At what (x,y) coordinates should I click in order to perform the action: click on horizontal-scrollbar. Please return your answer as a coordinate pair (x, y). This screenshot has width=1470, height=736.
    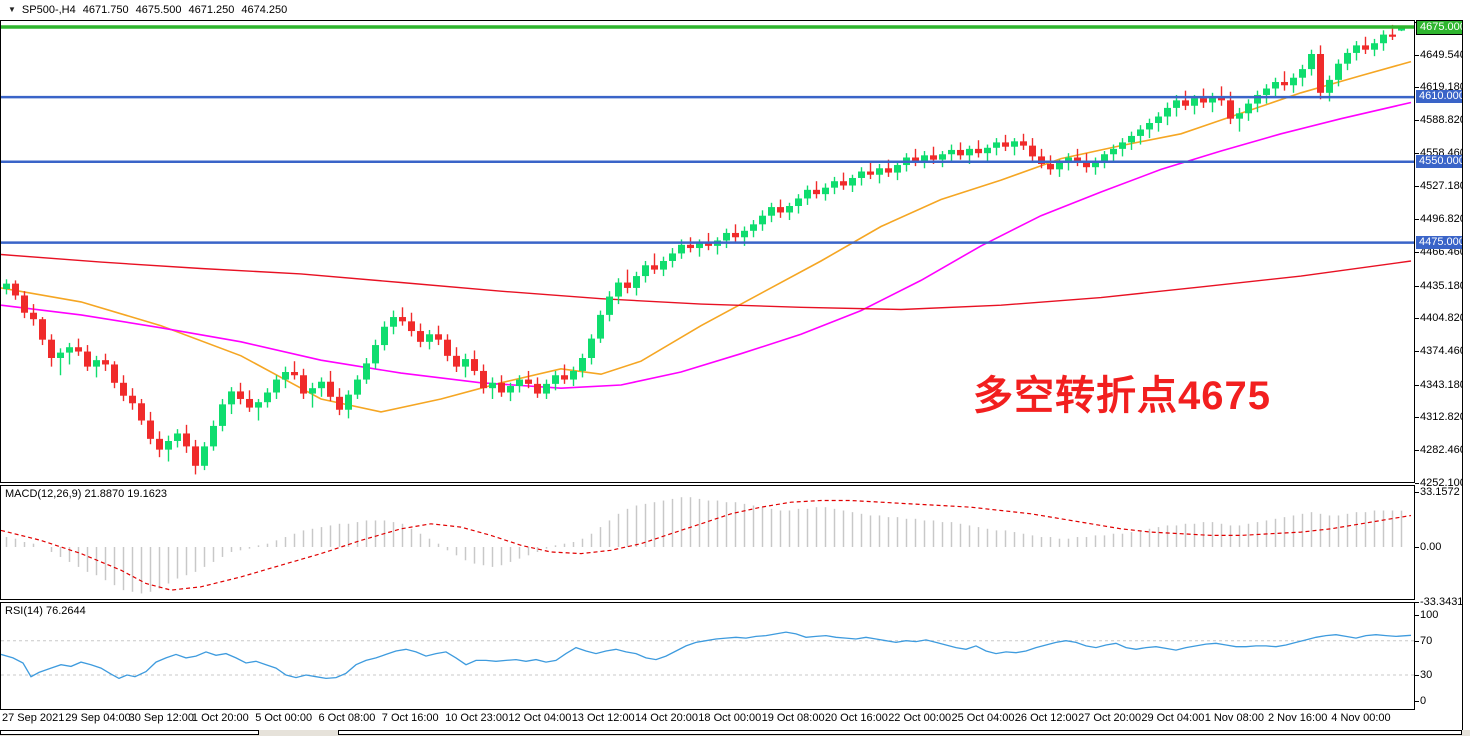
    Looking at the image, I should click on (735, 733).